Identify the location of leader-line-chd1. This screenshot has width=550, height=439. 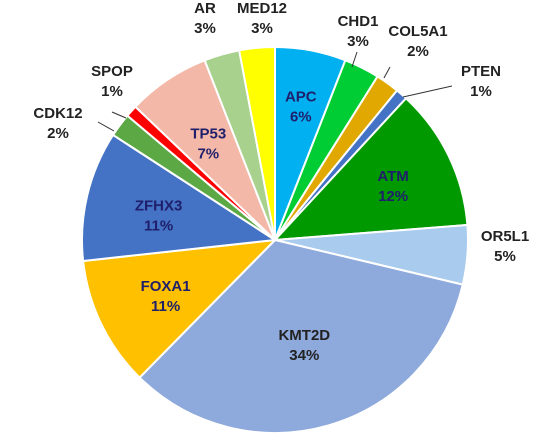
(354, 59).